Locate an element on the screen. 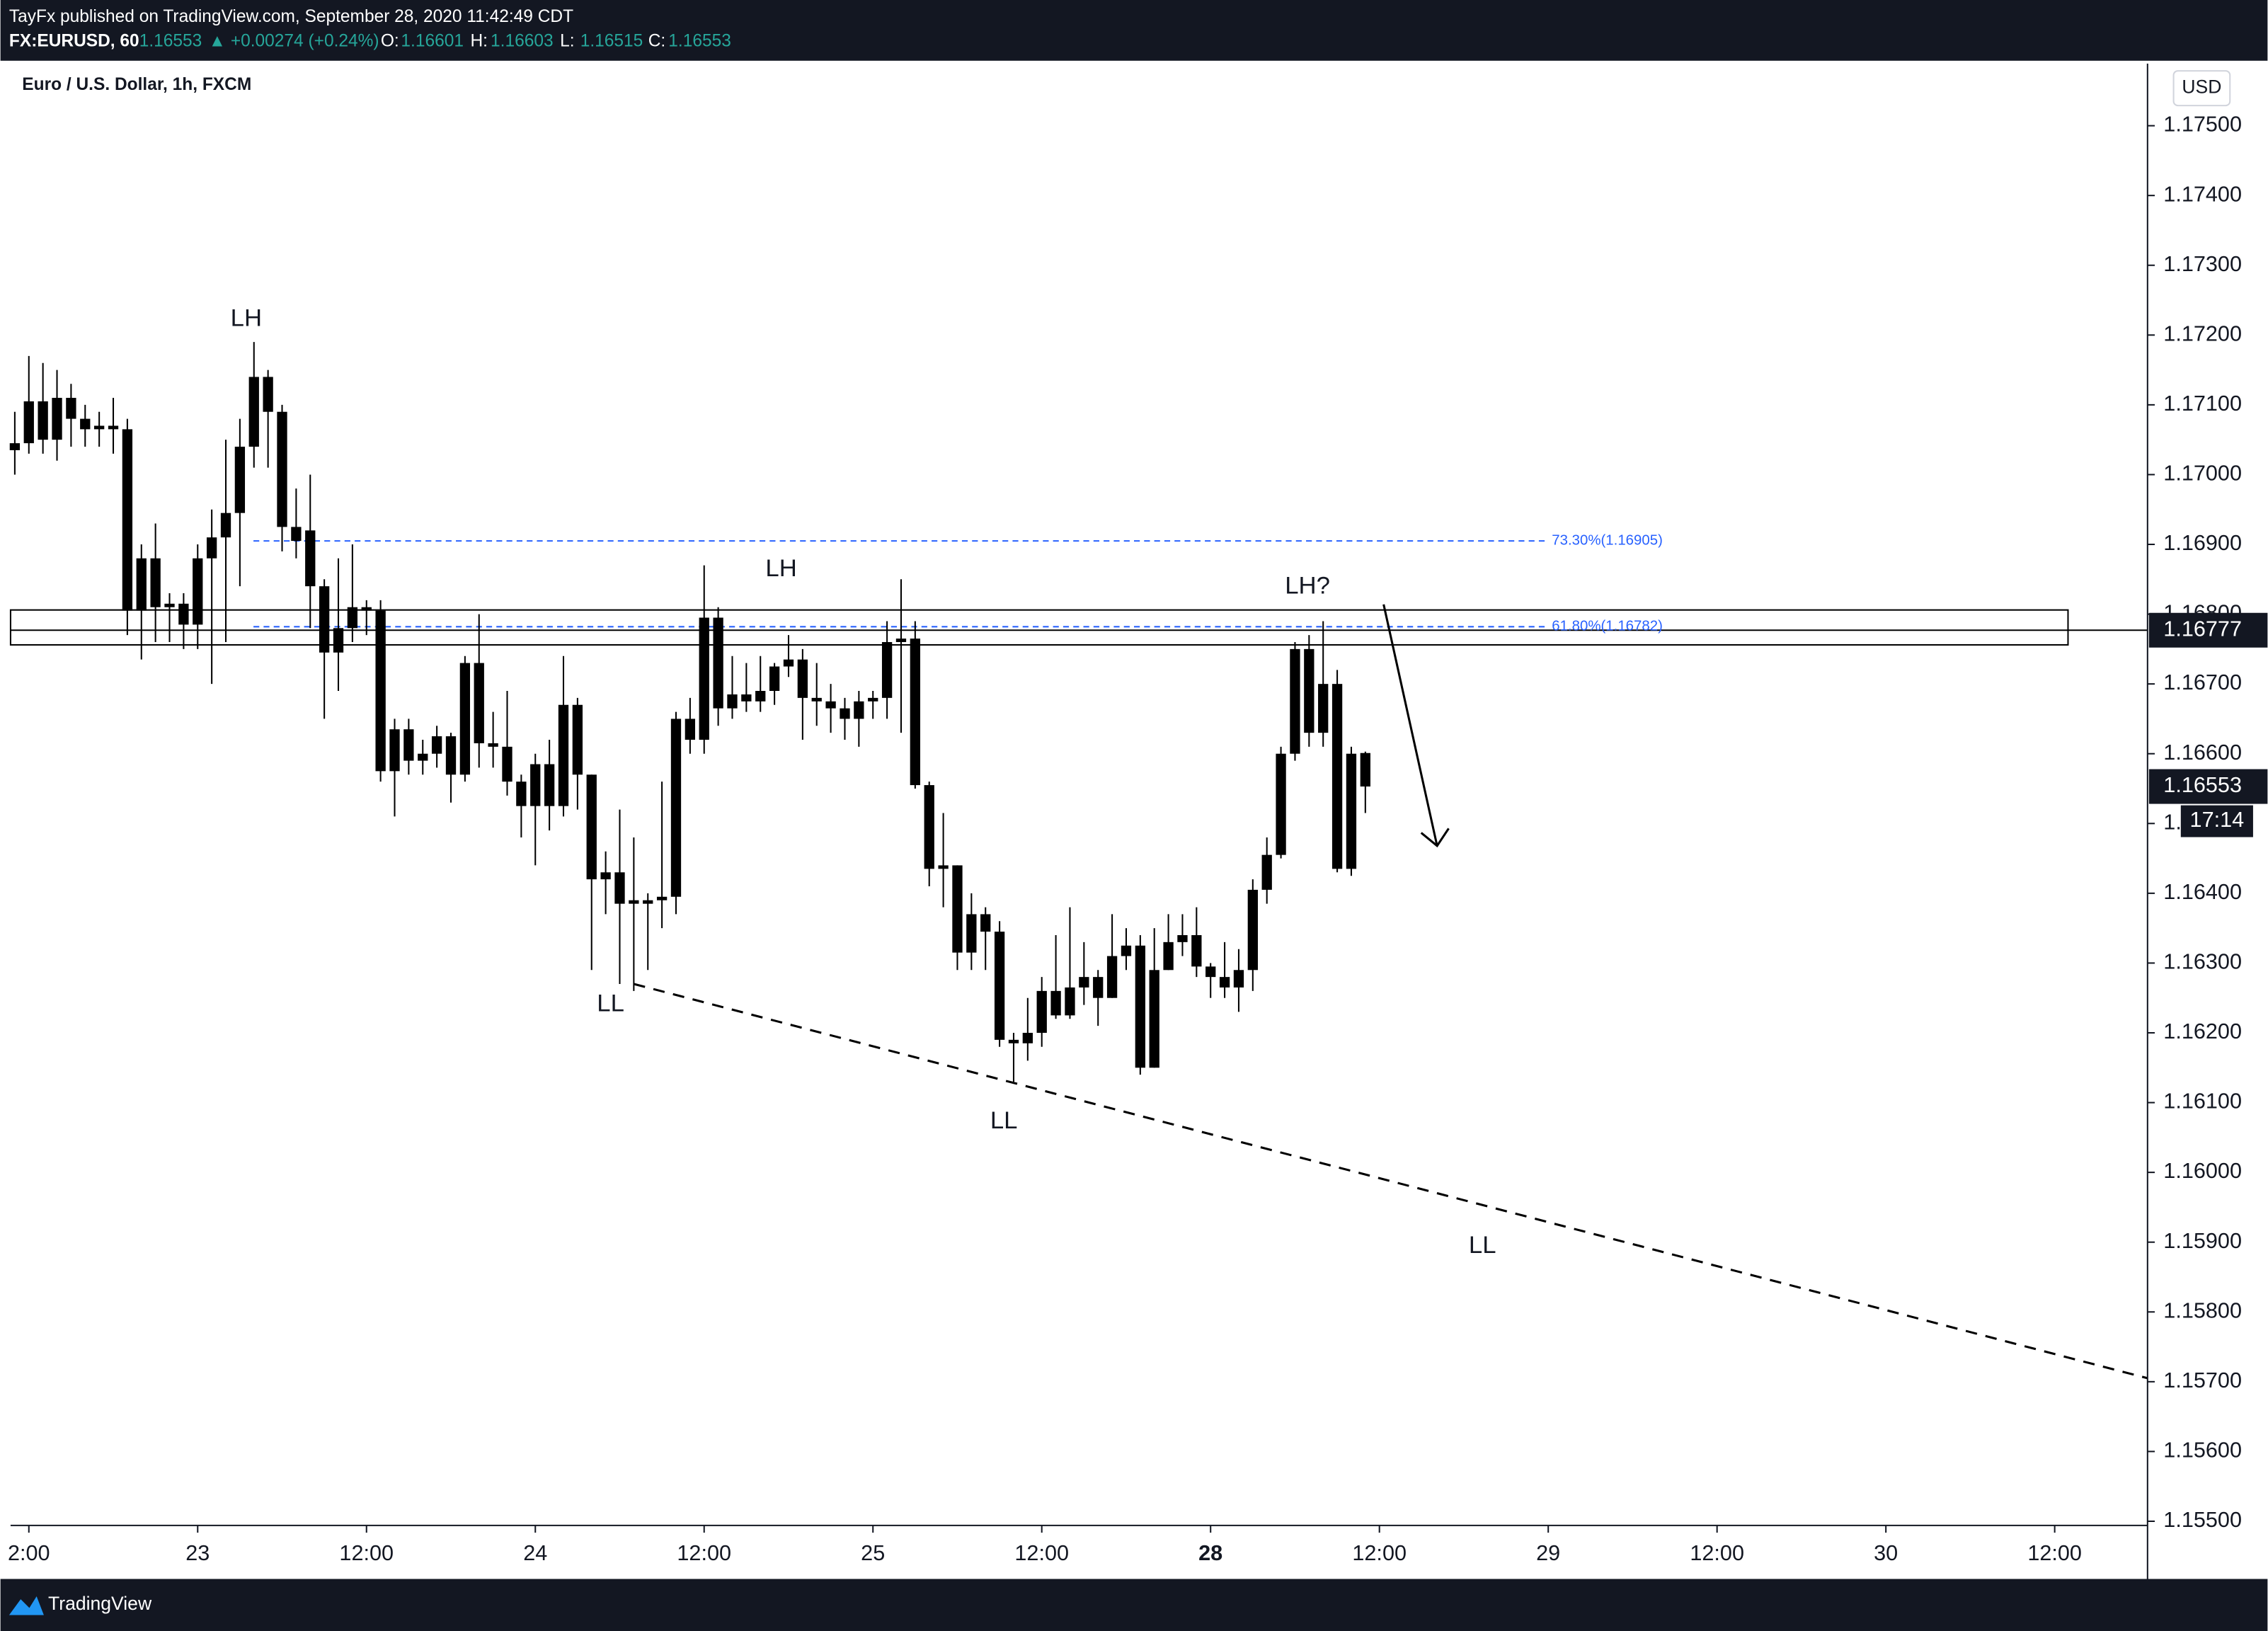  y-tick-label: 1.15500 is located at coordinates (2202, 1520).